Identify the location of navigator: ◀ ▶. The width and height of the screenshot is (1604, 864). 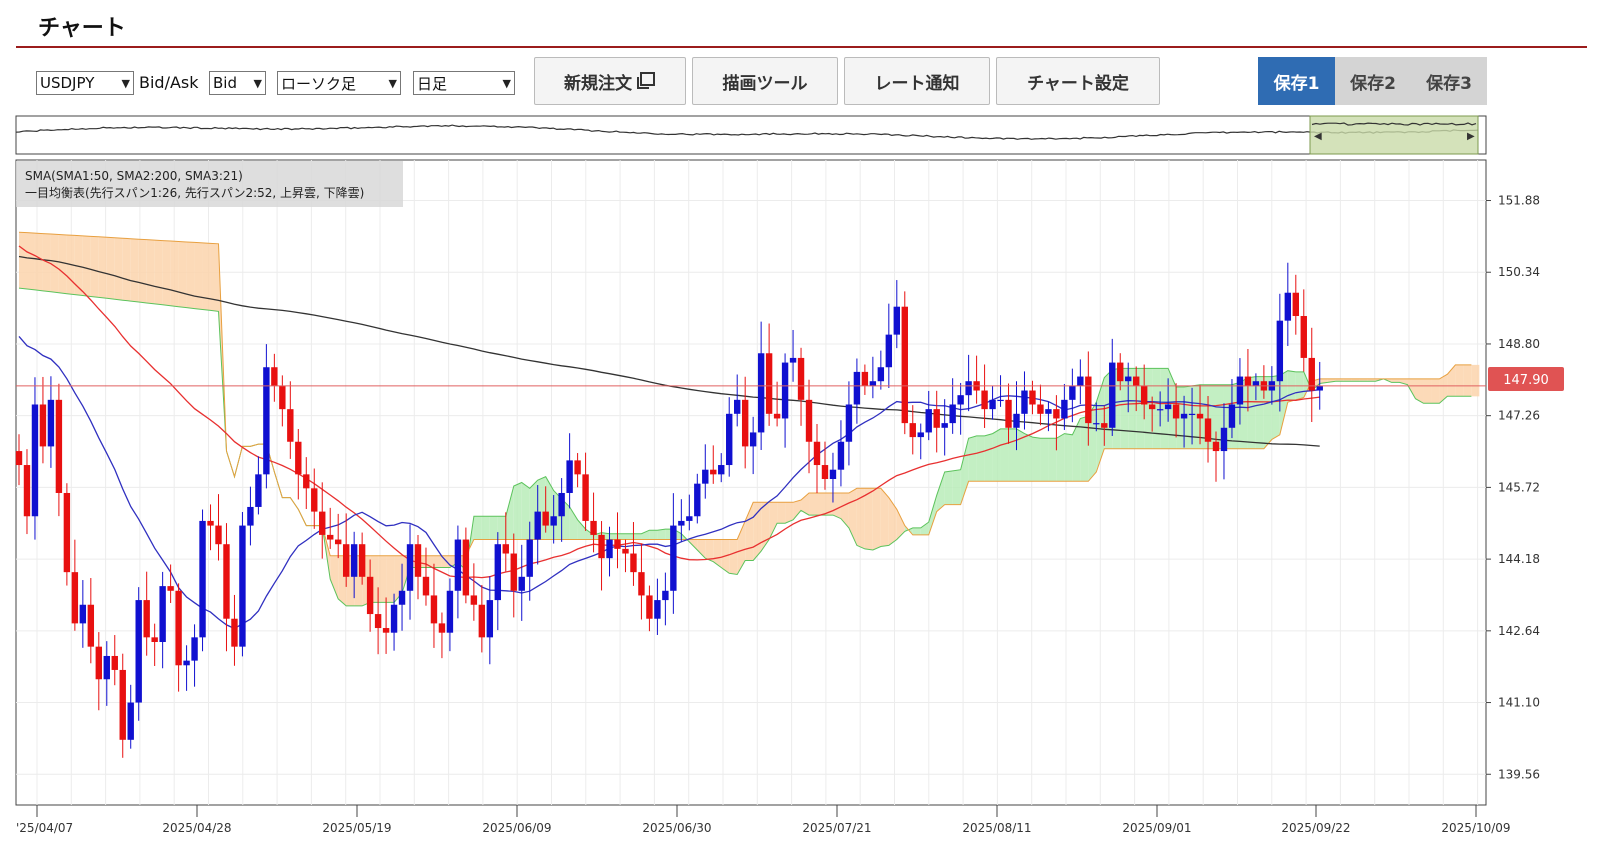
(751, 135).